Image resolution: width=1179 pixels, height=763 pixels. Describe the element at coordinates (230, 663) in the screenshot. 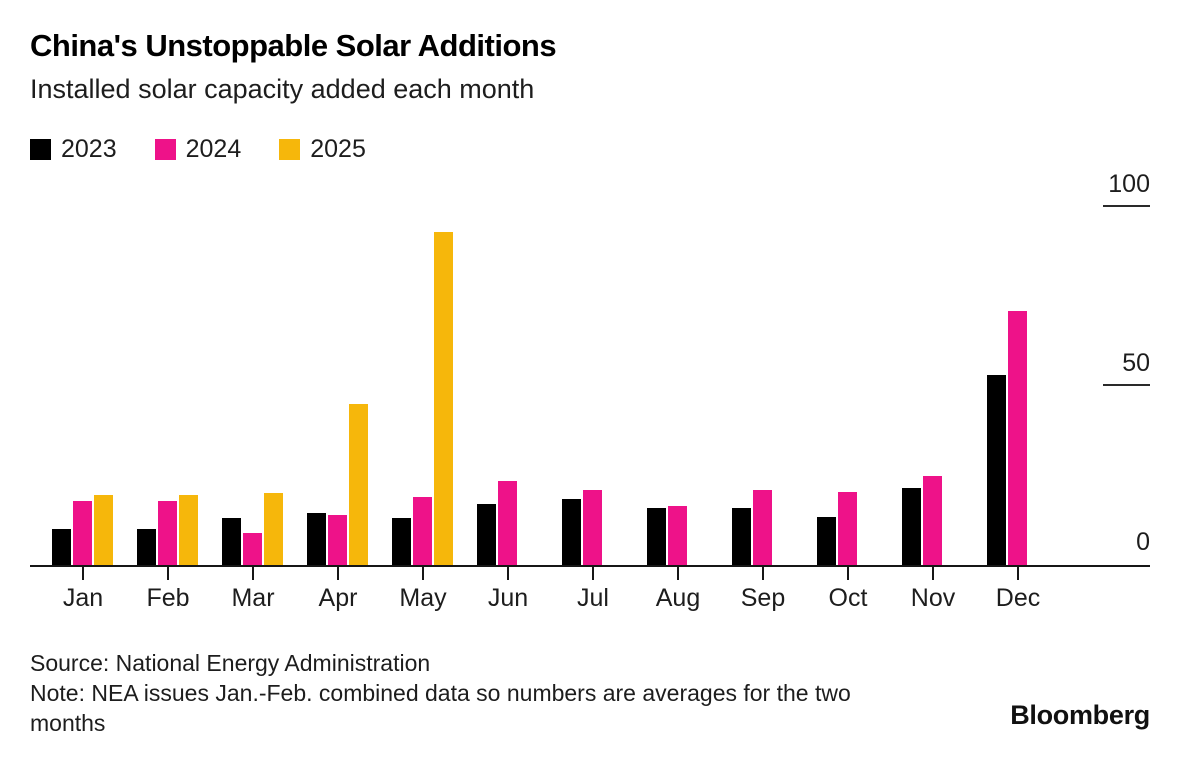

I see `source-text: Source: National Energy Administration` at that location.